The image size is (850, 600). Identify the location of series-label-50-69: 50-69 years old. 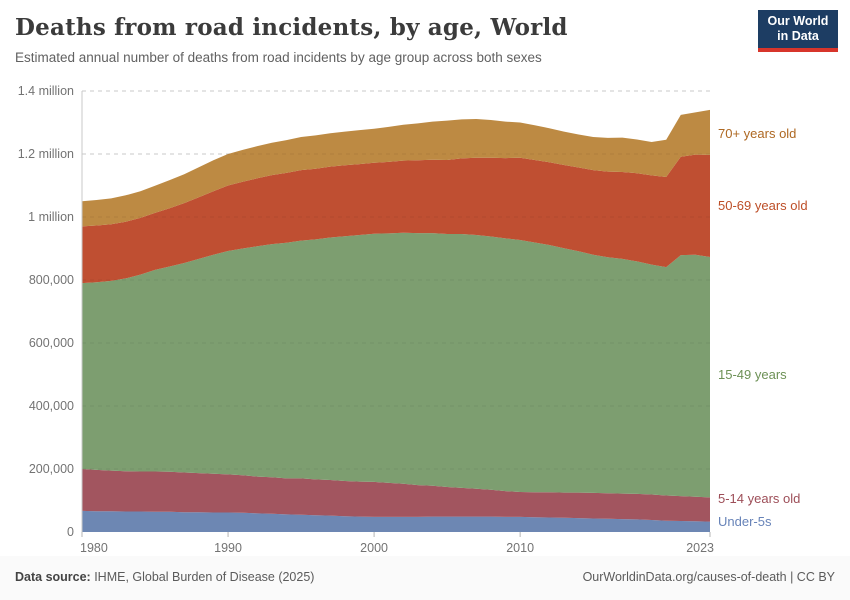
(763, 205).